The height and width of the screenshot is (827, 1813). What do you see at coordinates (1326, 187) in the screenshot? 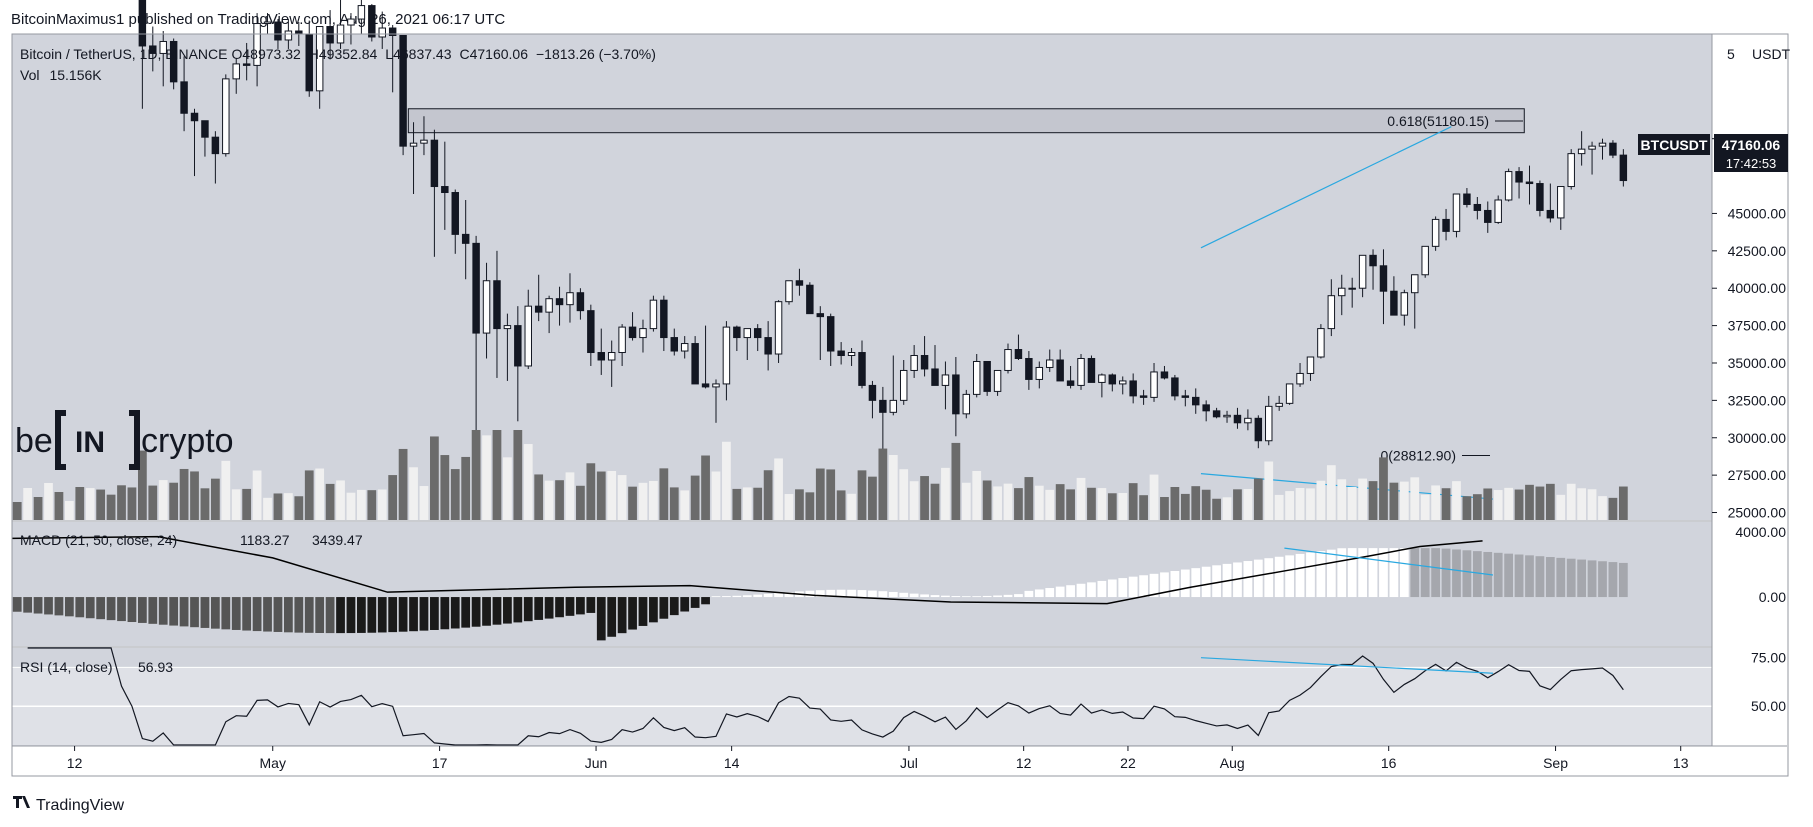
I see `trendline-price` at bounding box center [1326, 187].